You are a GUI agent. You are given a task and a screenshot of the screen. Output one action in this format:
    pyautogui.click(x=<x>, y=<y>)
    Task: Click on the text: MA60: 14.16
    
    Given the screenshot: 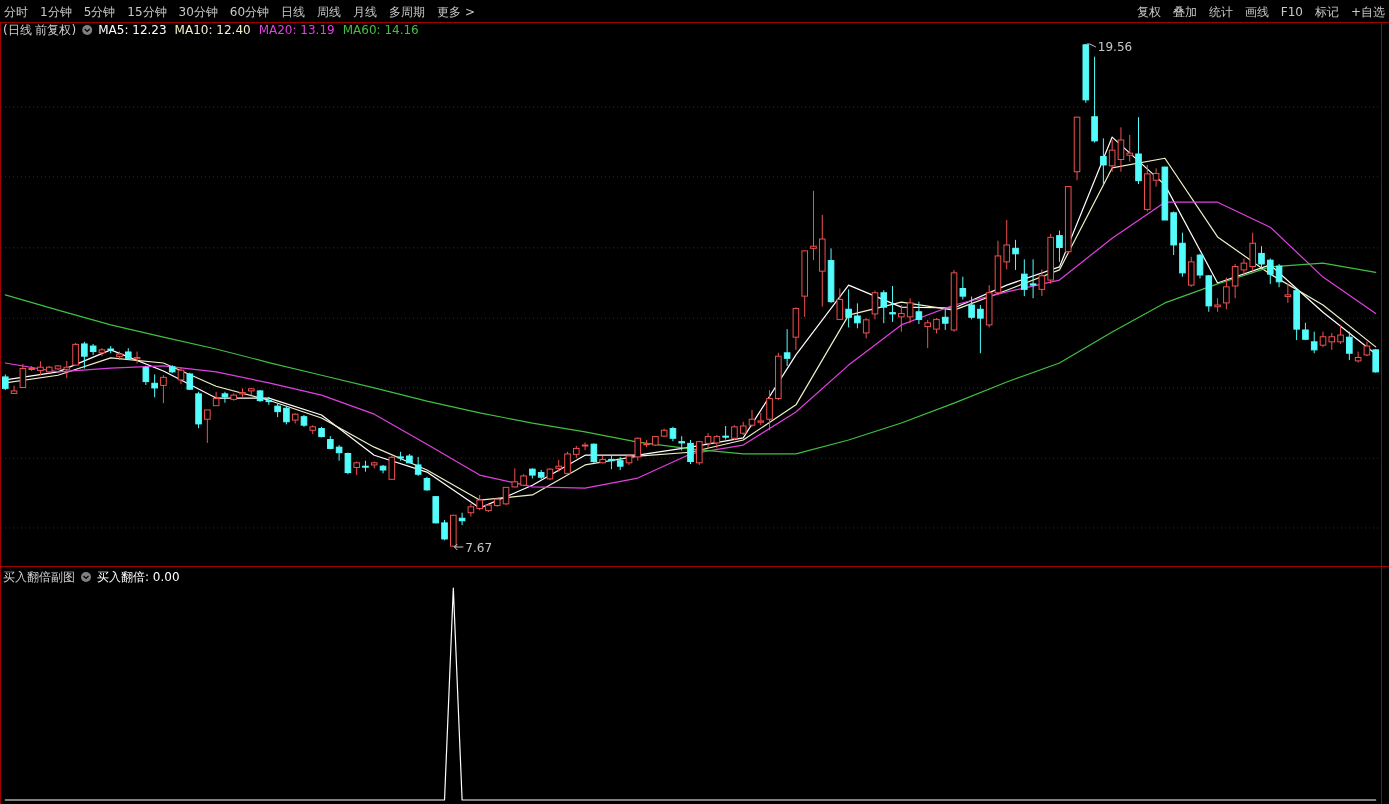 What is the action you would take?
    pyautogui.click(x=380, y=30)
    